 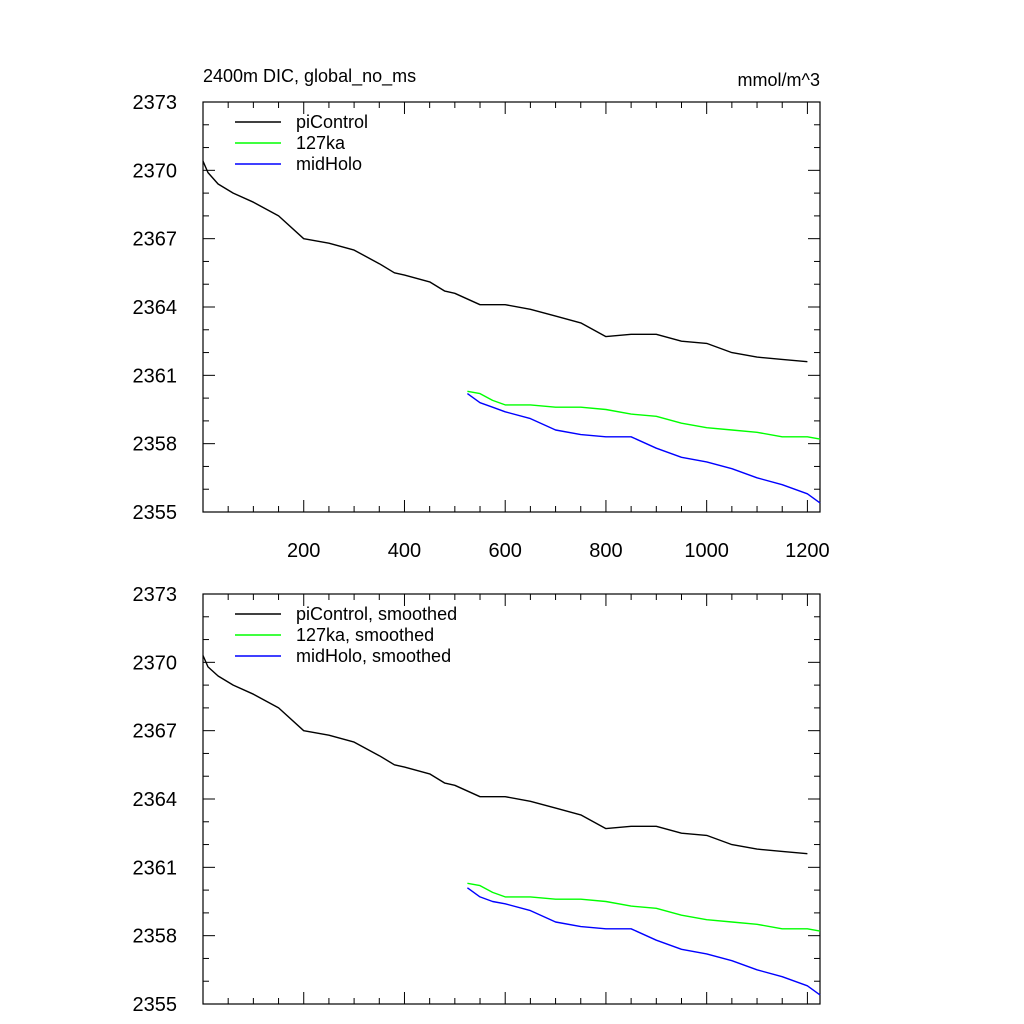 I want to click on panel1-ytick-label: 2355, so click(x=155, y=513).